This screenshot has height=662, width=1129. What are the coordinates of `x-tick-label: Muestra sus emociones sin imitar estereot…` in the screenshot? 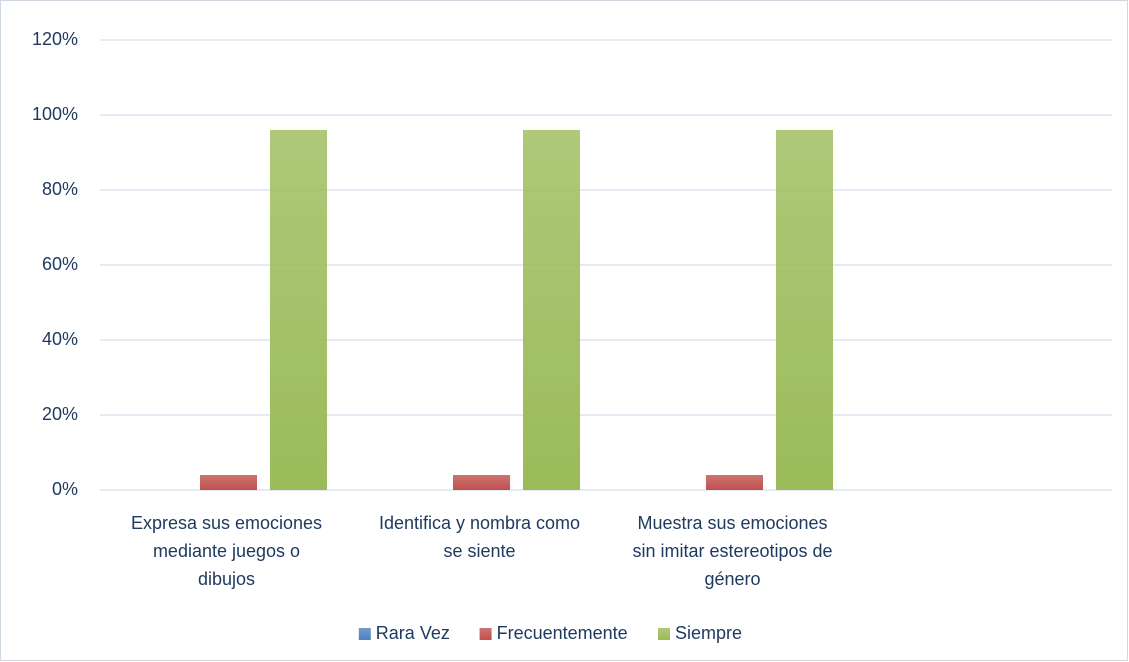 It's located at (732, 551).